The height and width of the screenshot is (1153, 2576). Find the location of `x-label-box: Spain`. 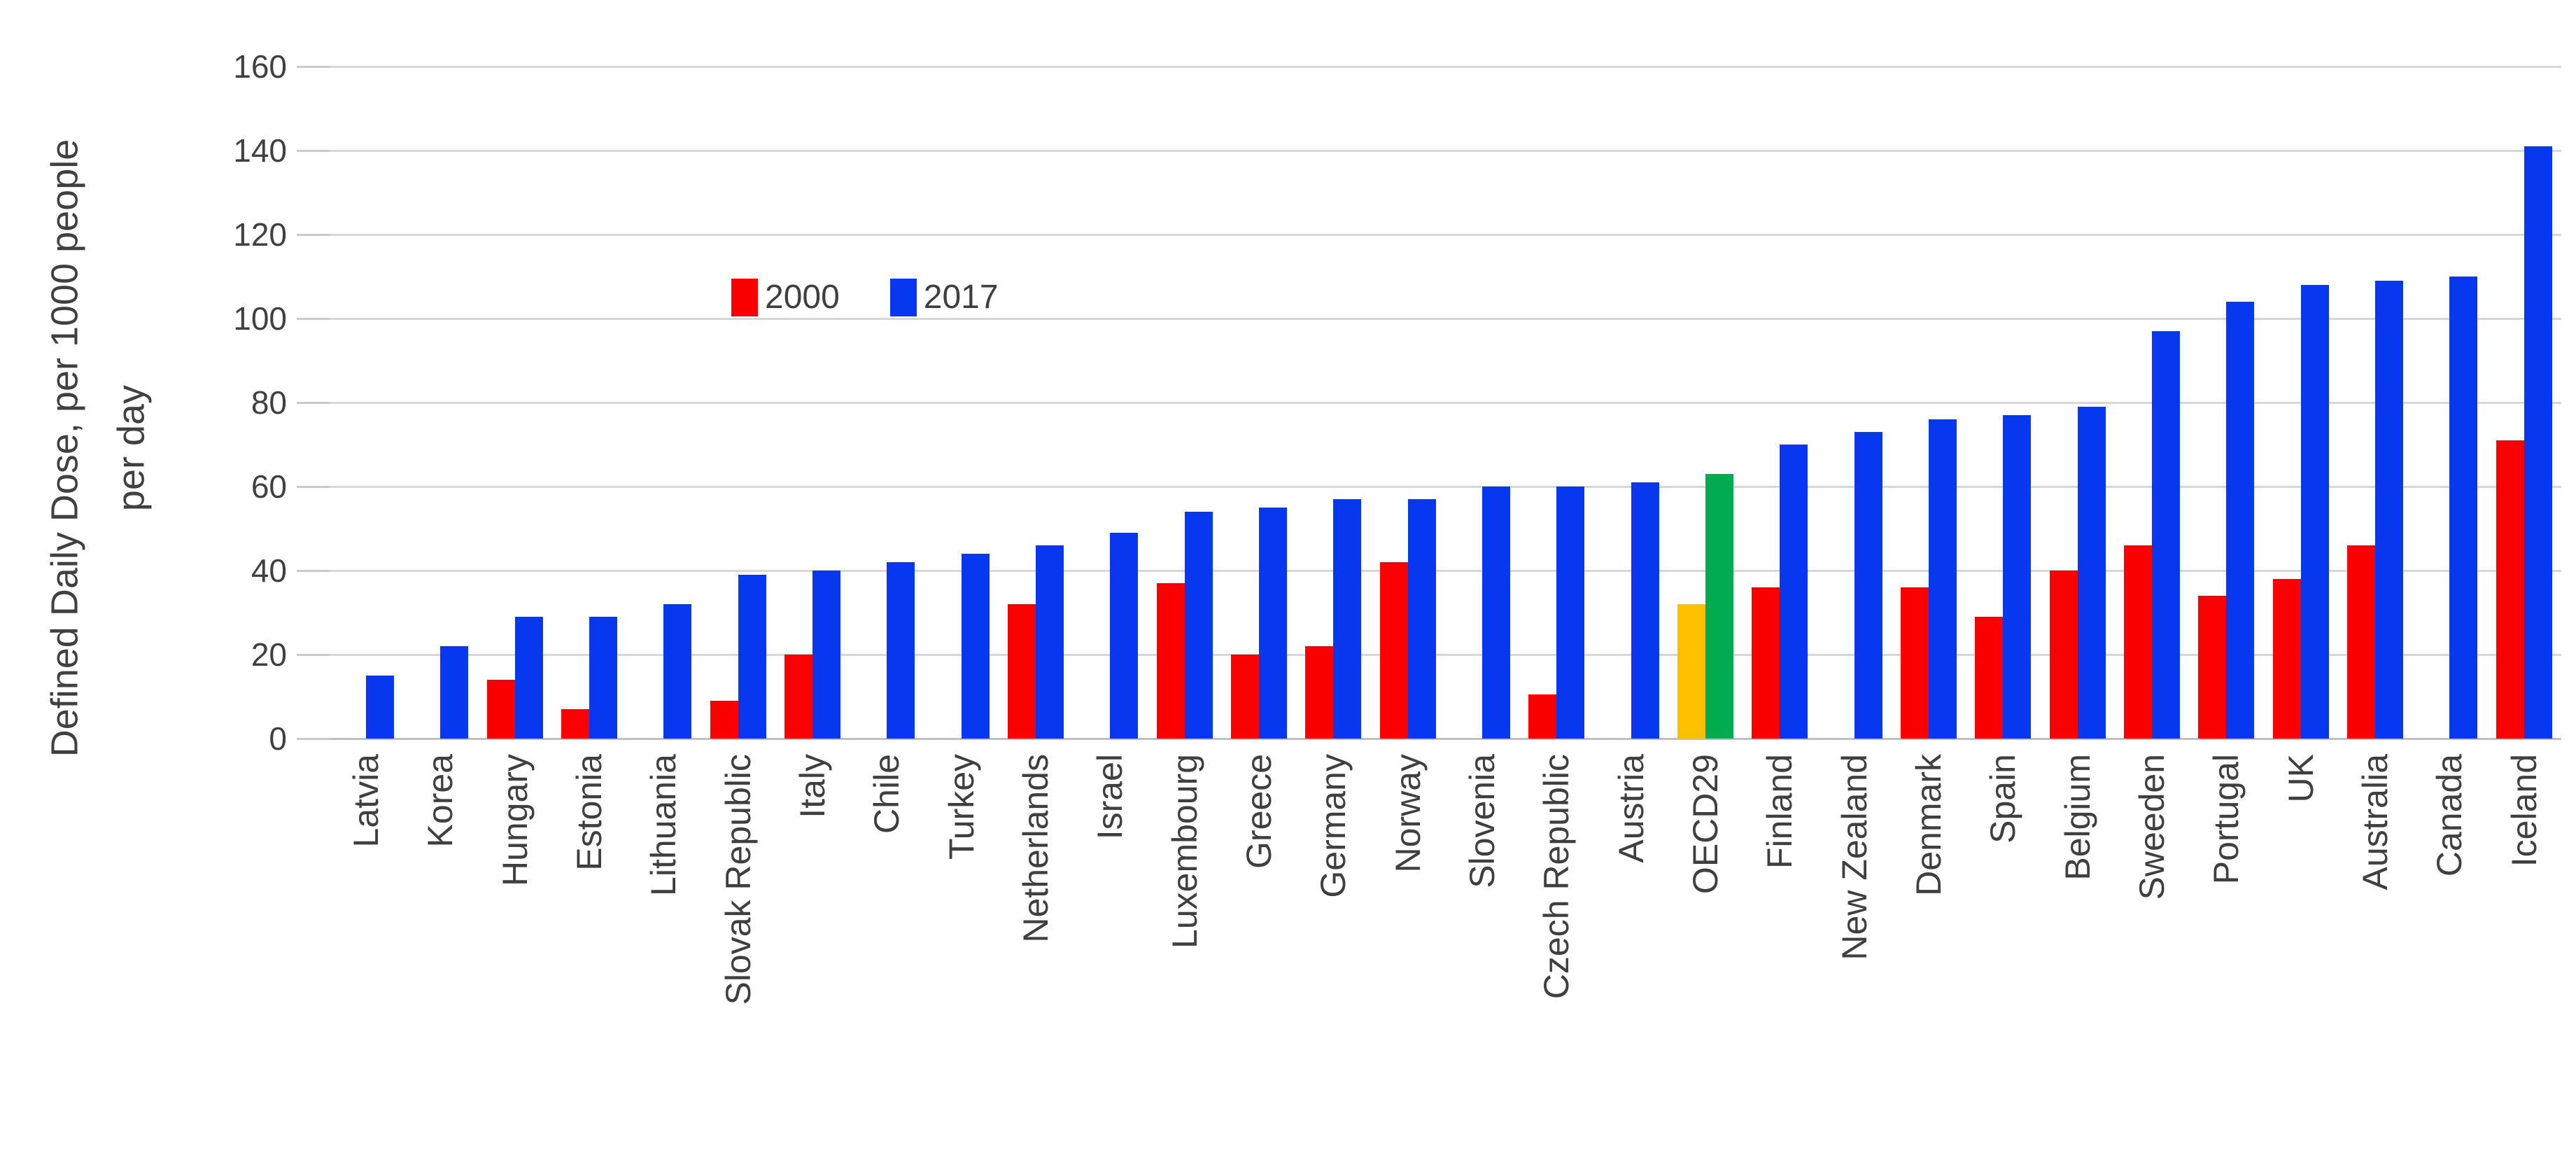

x-label-box: Spain is located at coordinates (2003, 946).